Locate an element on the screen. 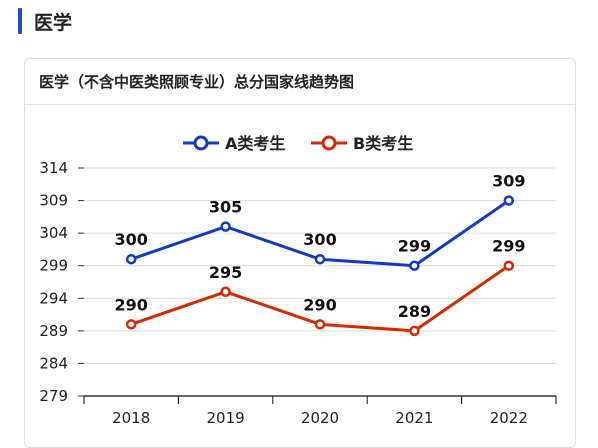 Image resolution: width=598 pixels, height=448 pixels. data-label-a: 299 is located at coordinates (414, 246).